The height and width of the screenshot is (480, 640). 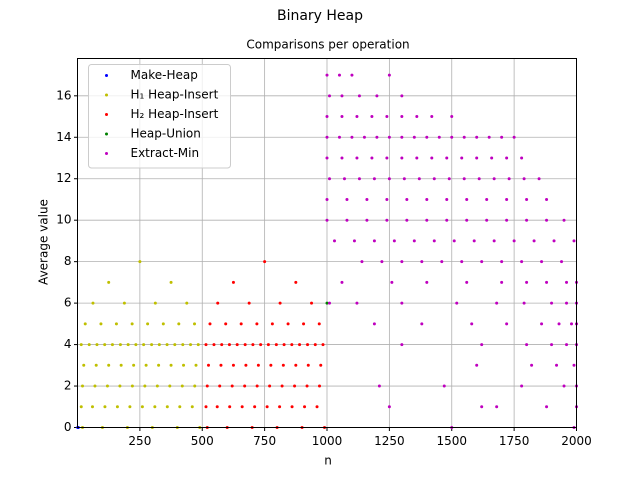 I want to click on x-tick-label: 1750, so click(x=514, y=441).